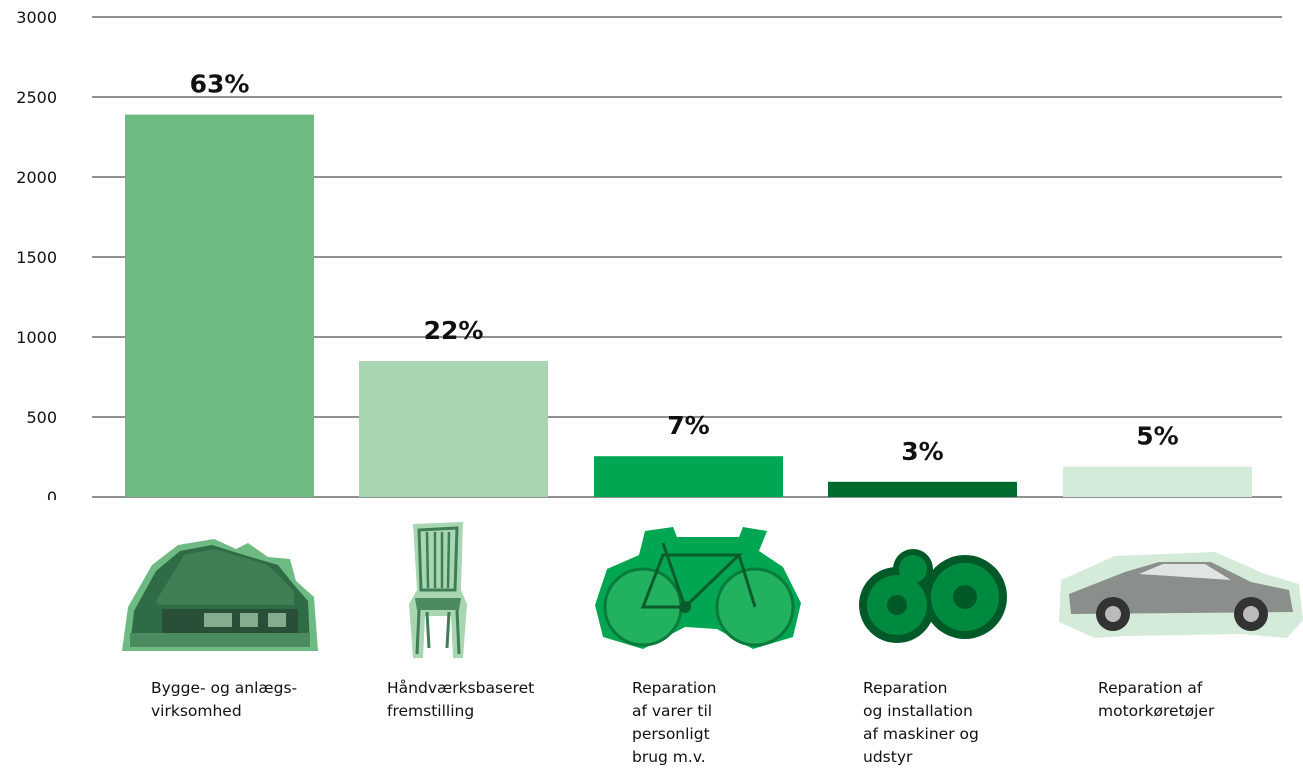 The width and height of the screenshot is (1303, 776). Describe the element at coordinates (454, 330) in the screenshot. I see `data-label: 22%` at that location.